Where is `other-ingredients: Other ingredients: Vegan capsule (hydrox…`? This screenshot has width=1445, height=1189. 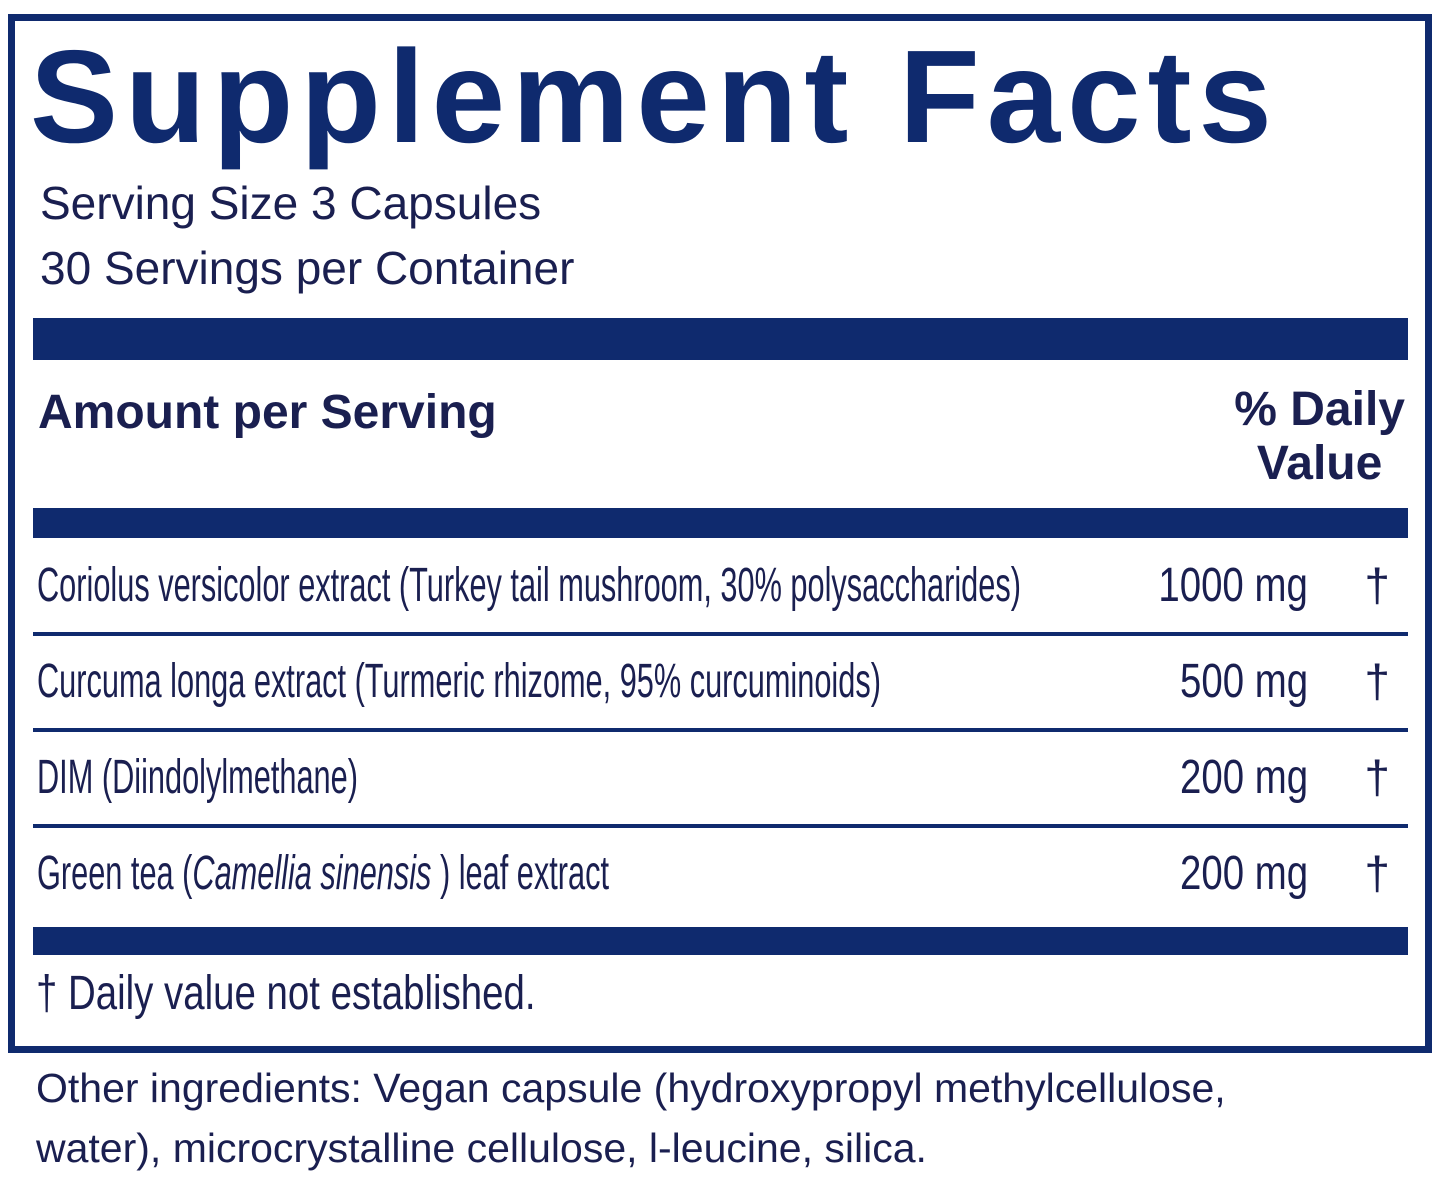
other-ingredients: Other ingredients: Vegan capsule (hydrox… is located at coordinates (631, 1118).